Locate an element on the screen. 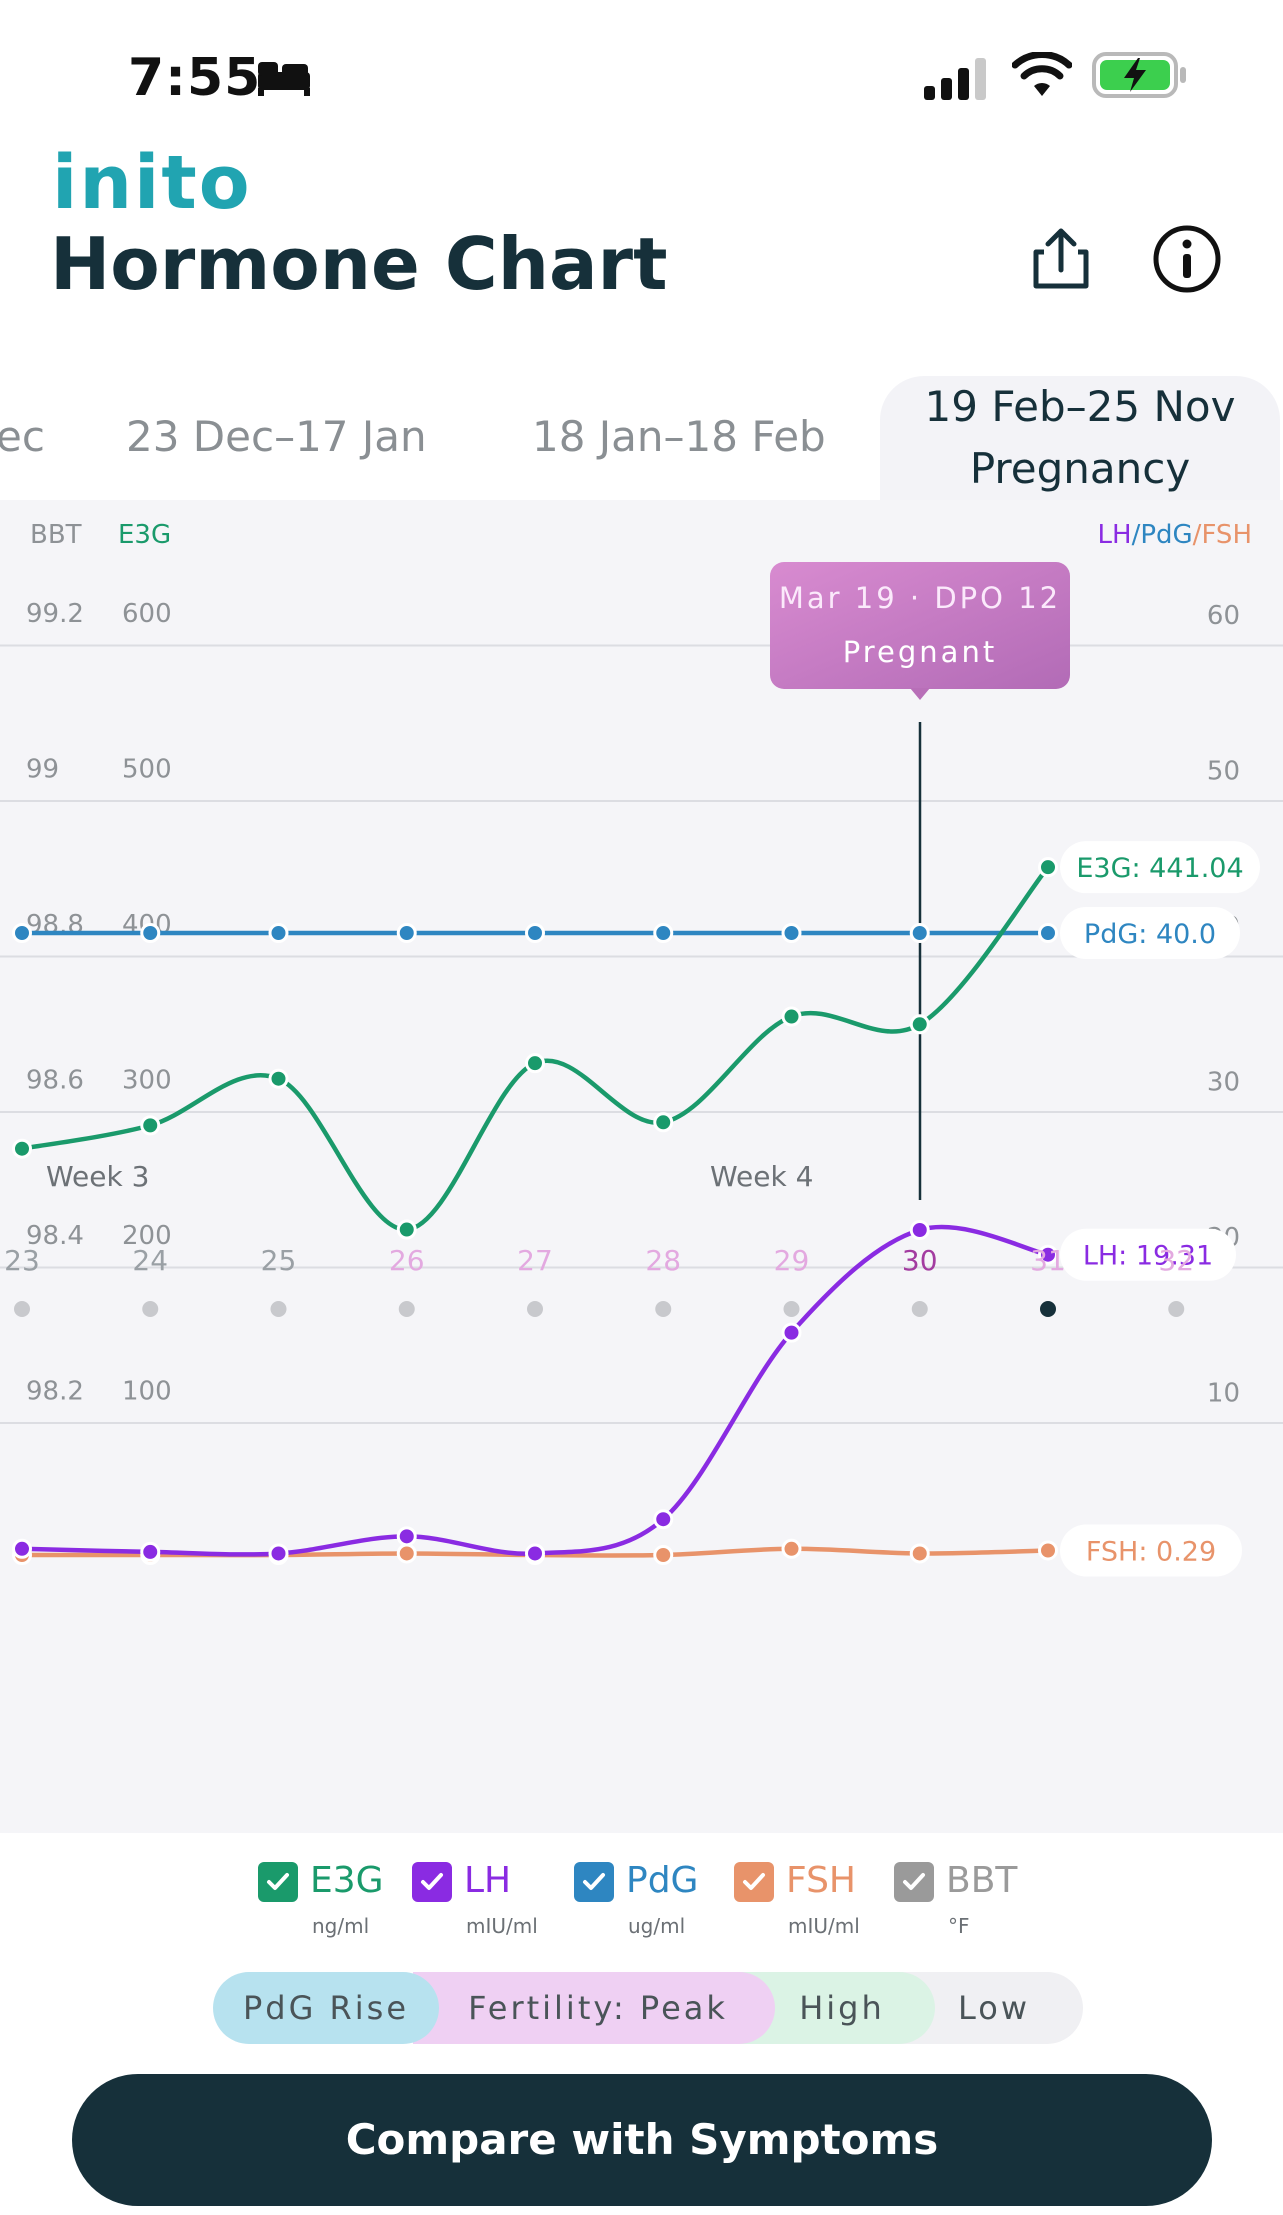 The height and width of the screenshot is (2215, 1283). tooltip-date: Mar 19 · DPO 12 is located at coordinates (920, 598).